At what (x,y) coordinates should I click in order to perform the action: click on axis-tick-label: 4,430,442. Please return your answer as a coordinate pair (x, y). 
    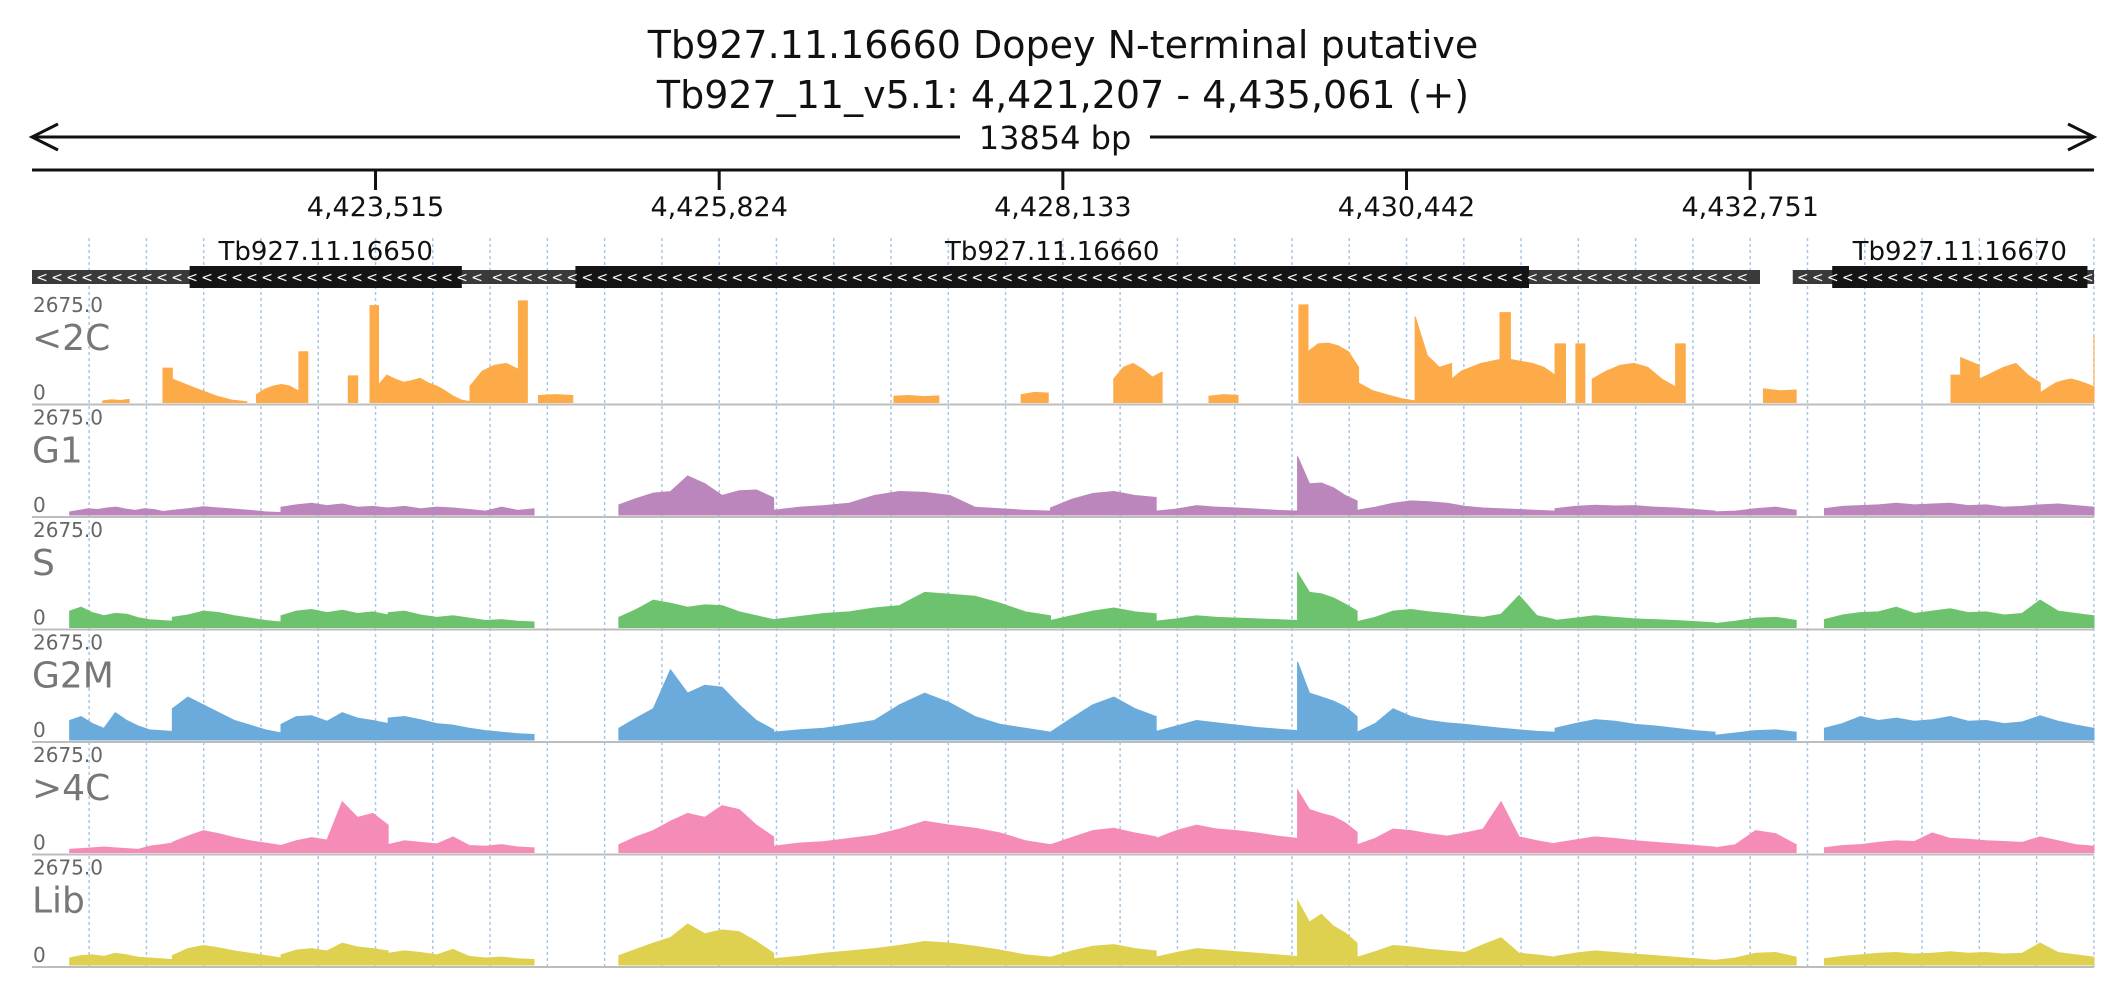
    Looking at the image, I should click on (1406, 207).